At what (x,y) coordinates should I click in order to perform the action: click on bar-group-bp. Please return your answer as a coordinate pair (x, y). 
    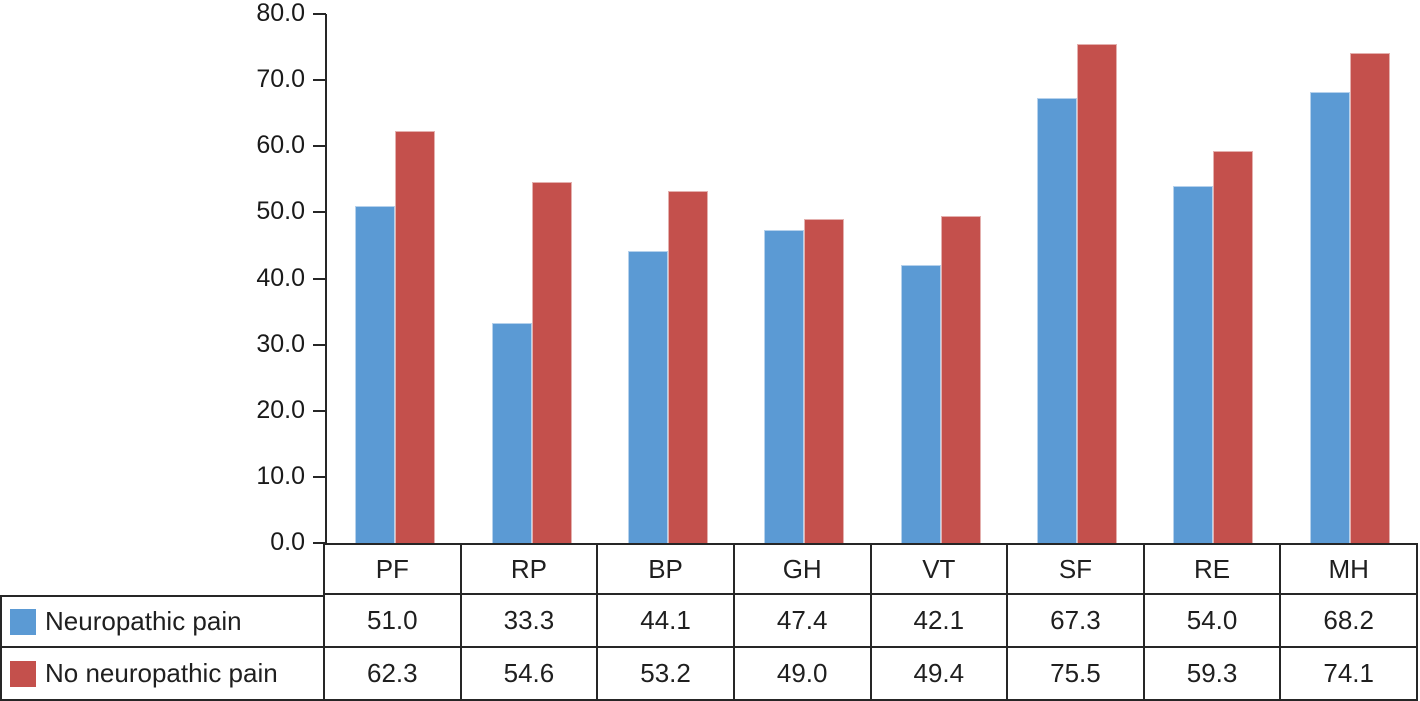
    Looking at the image, I should click on (668, 278).